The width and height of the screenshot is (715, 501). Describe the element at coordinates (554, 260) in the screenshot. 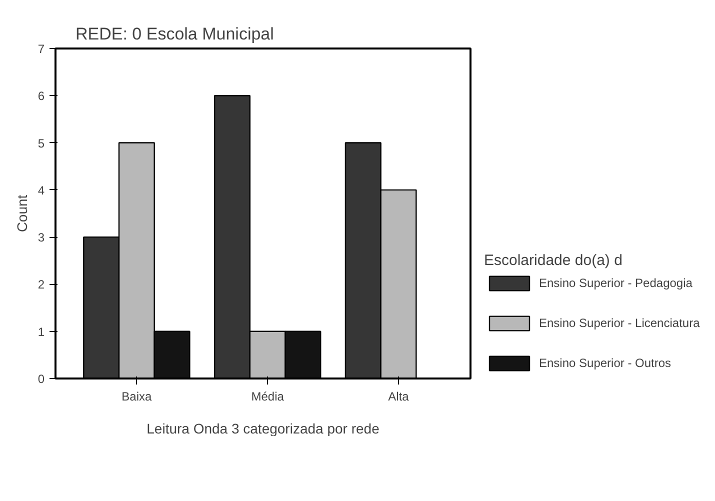

I see `legend-title: Escolaridade do(a) d` at that location.